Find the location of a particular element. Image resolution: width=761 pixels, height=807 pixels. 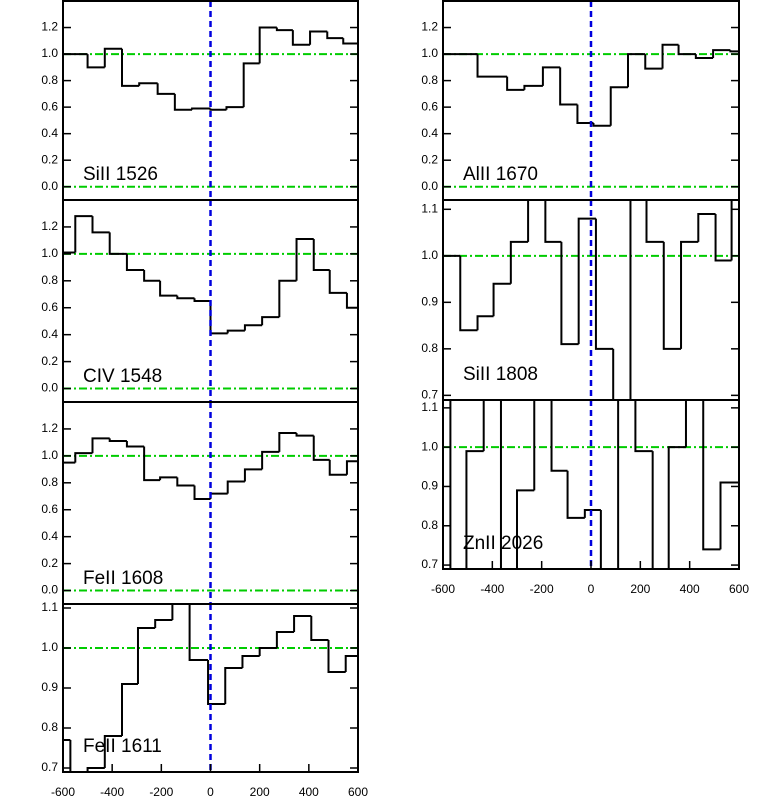

panel-label: ZnII 2026 is located at coordinates (503, 543).